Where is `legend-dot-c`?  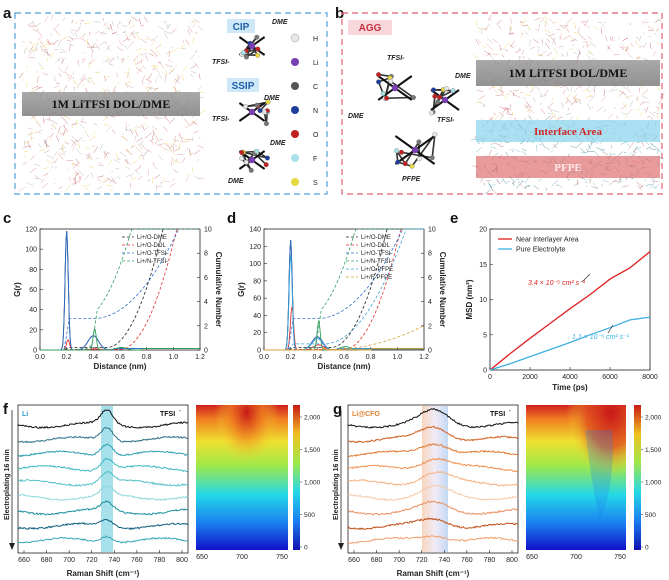 legend-dot-c is located at coordinates (295, 86).